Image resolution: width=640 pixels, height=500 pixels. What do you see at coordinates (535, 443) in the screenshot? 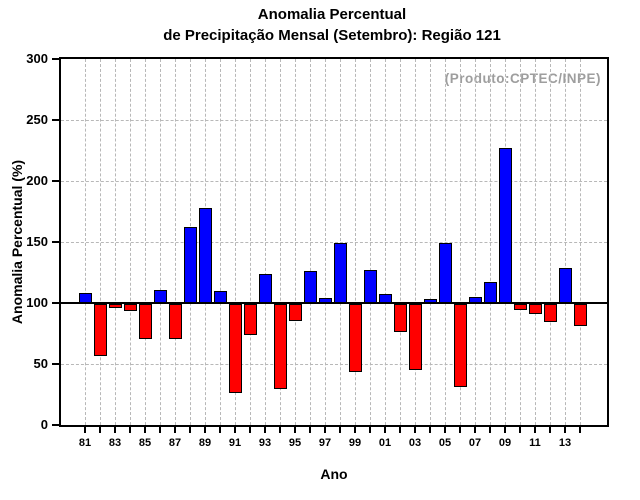
I see `x-tick-label-11: 11` at bounding box center [535, 443].